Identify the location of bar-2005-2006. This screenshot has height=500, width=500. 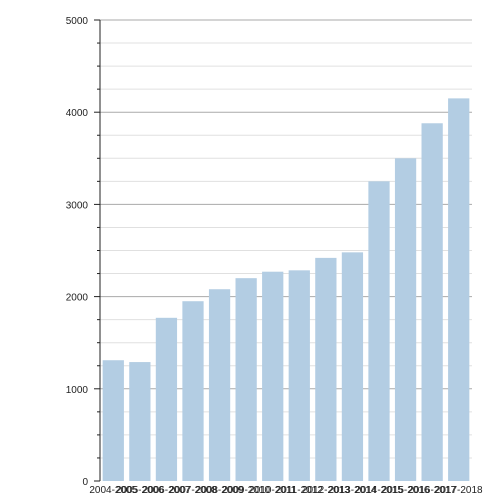
(140, 421).